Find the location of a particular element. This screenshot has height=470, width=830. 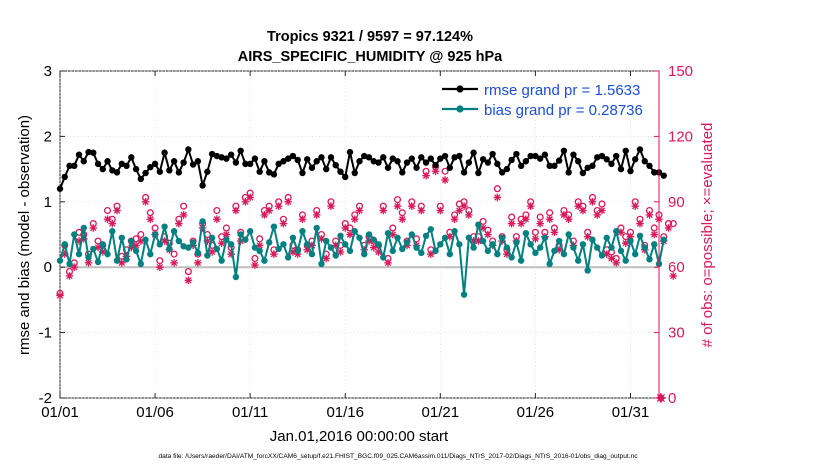

y-tick-label-right: 150 is located at coordinates (680, 71).